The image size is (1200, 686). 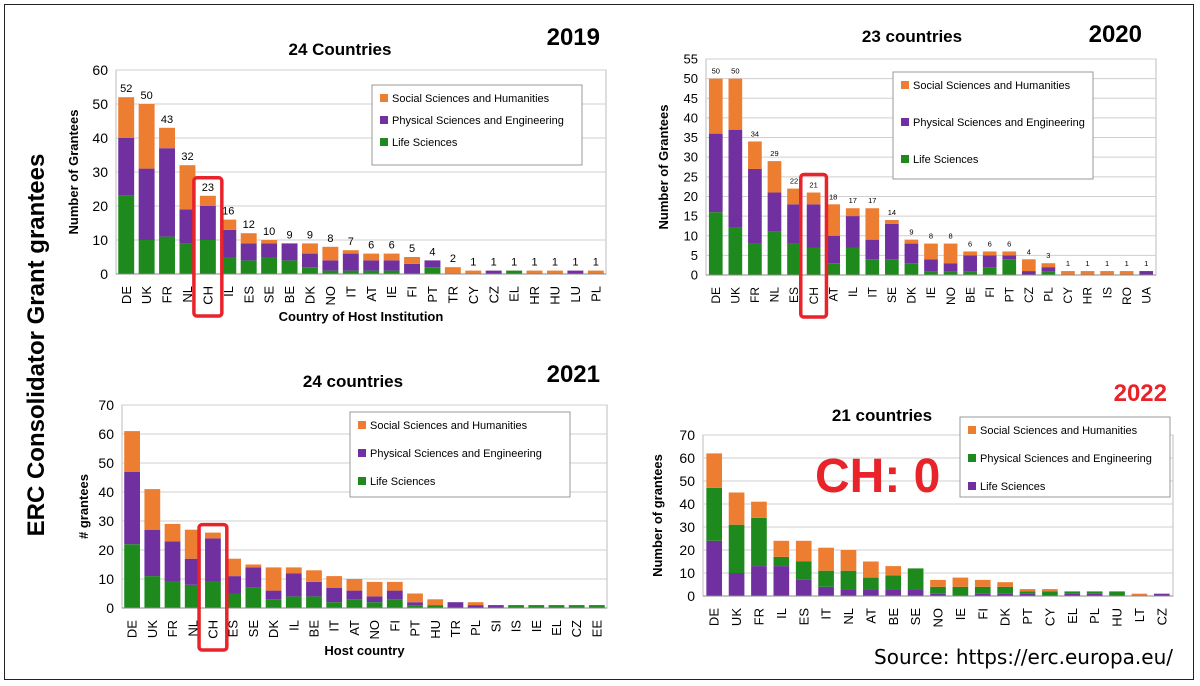 I want to click on total-label: 50, so click(x=716, y=71).